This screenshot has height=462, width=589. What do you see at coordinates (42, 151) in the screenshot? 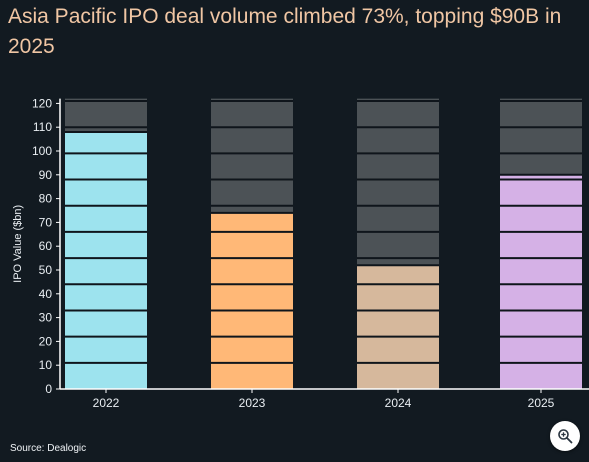
I see `y-tick-label: 100` at bounding box center [42, 151].